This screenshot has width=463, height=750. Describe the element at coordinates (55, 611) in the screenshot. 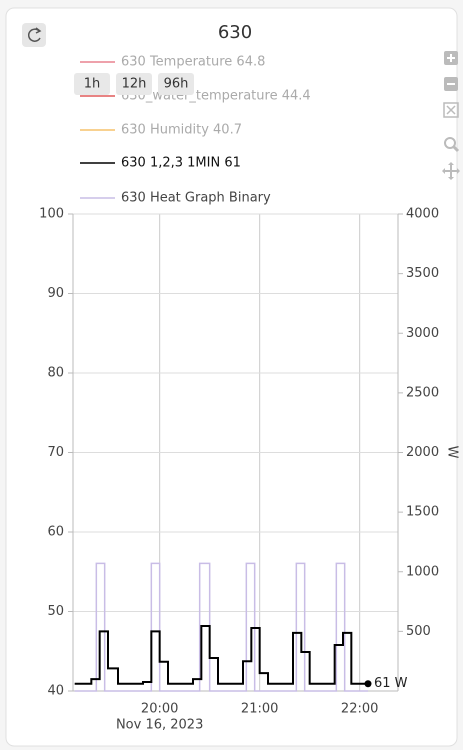

I see `y-tick-label: 50` at that location.